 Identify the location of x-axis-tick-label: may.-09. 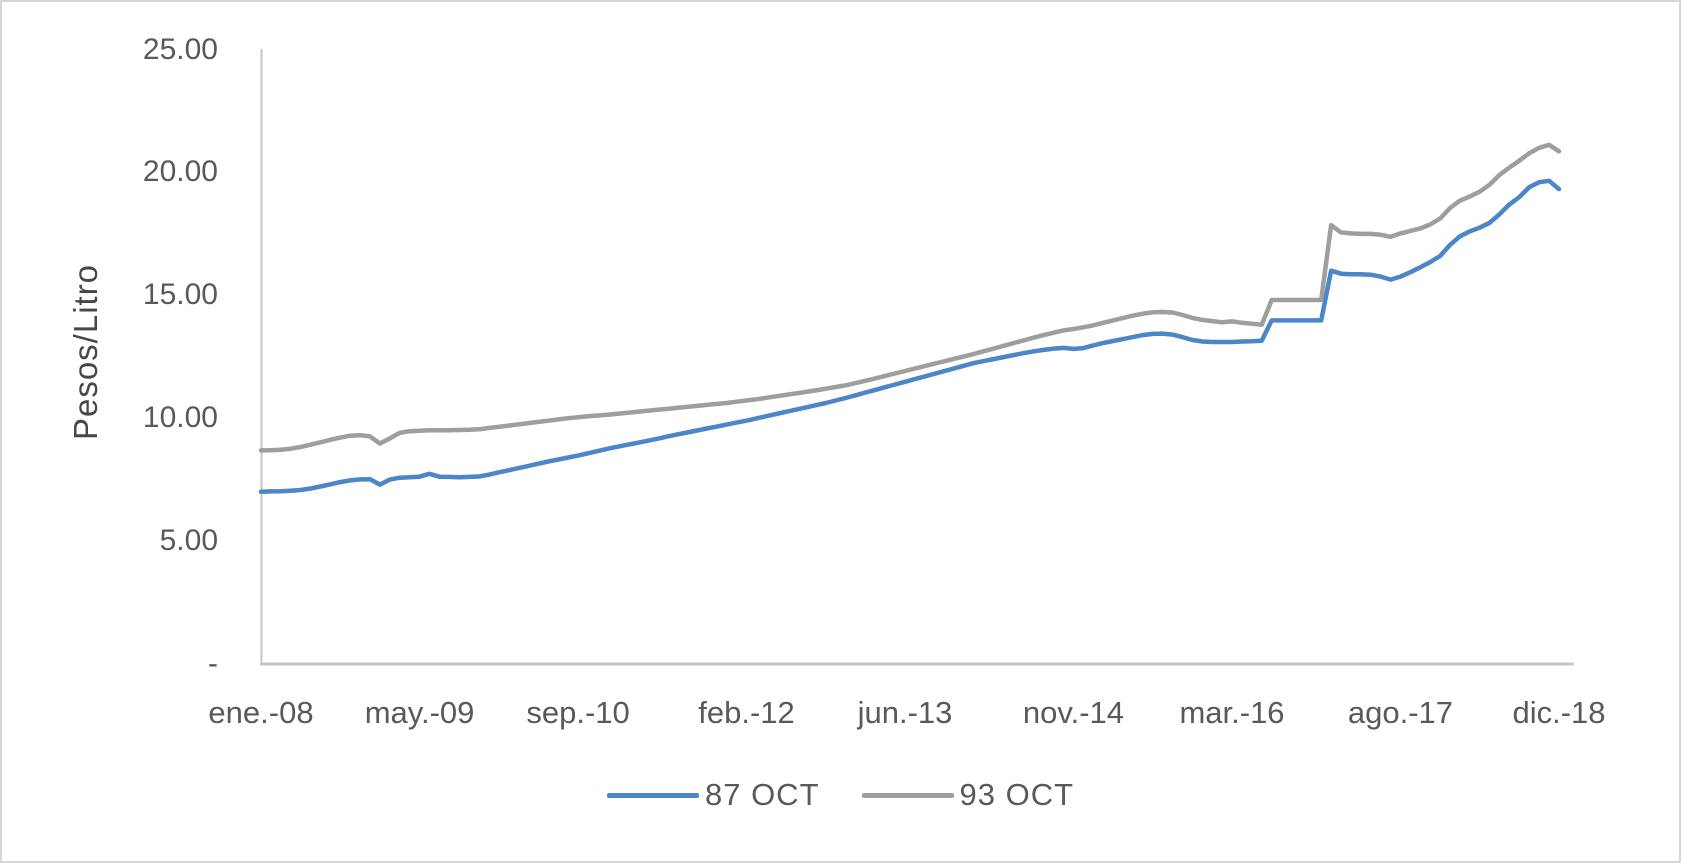
(419, 712).